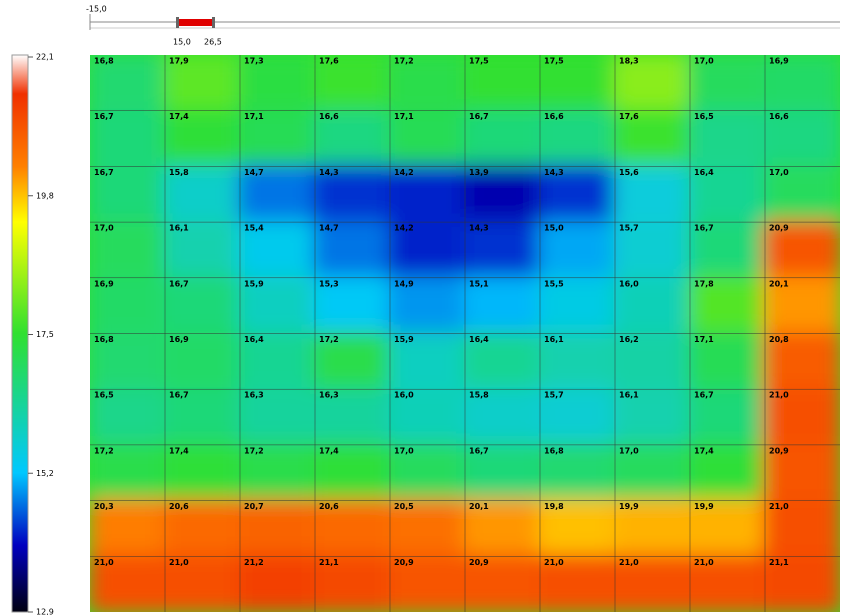 The width and height of the screenshot is (844, 615). Describe the element at coordinates (179, 506) in the screenshot. I see `cell-label: 20,6` at that location.